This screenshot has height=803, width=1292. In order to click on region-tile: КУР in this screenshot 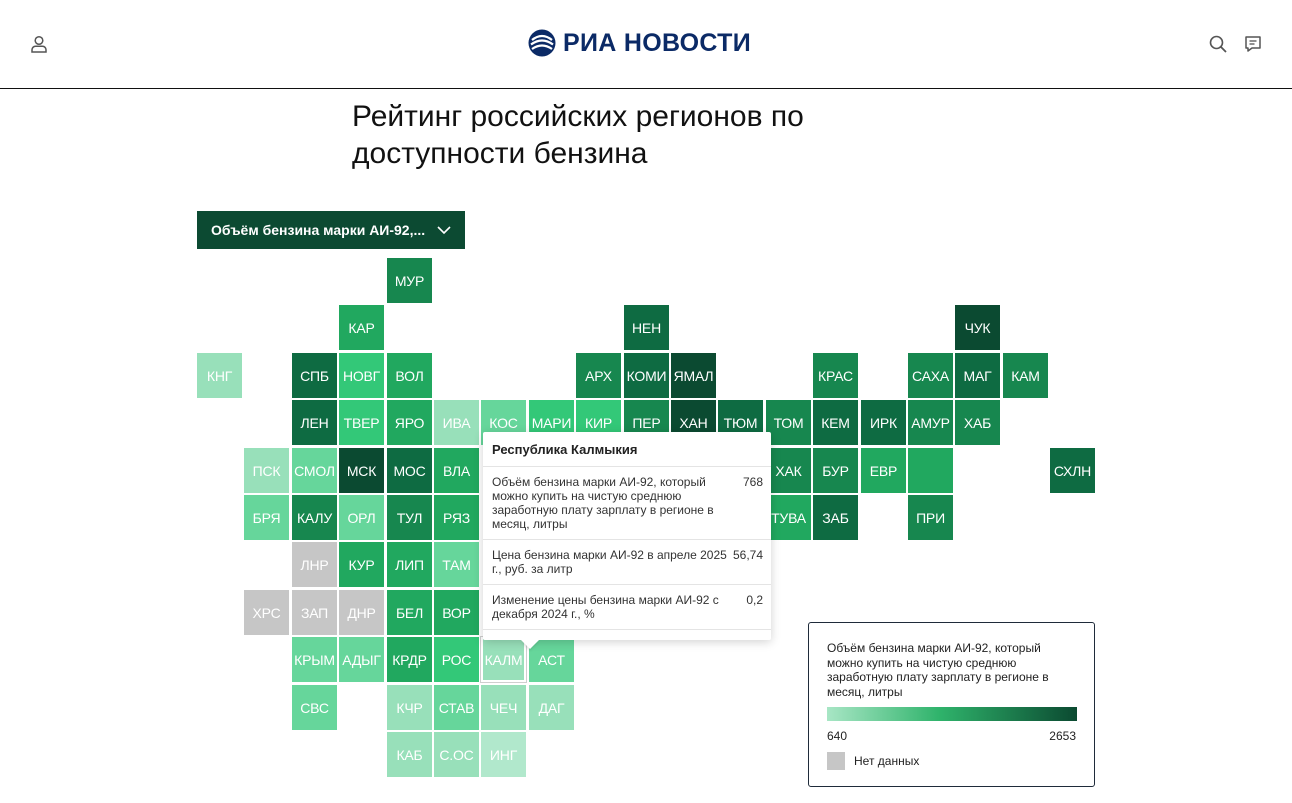, I will do `click(361, 564)`.